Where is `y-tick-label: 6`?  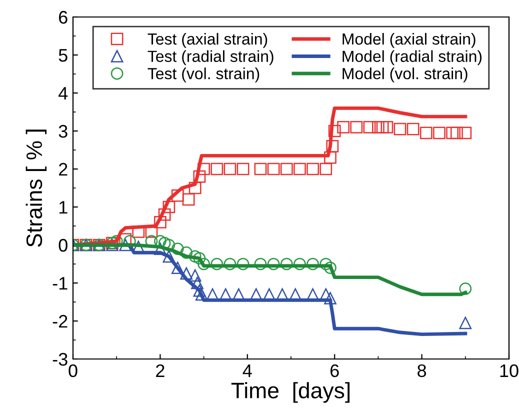
y-tick-label: 6 is located at coordinates (63, 17).